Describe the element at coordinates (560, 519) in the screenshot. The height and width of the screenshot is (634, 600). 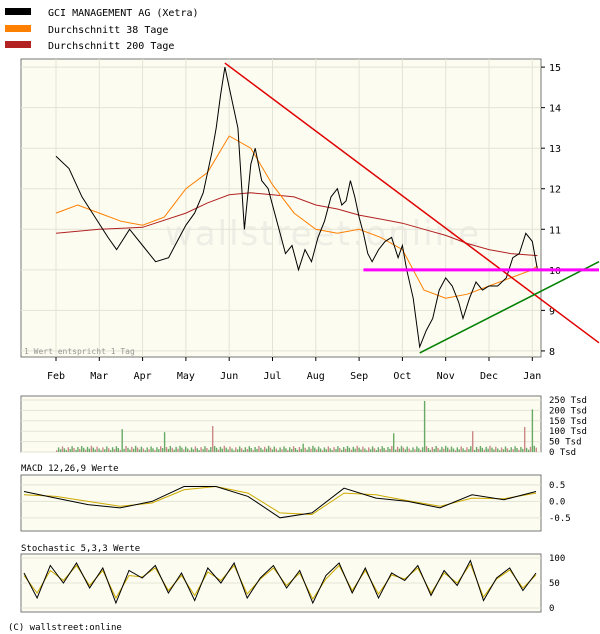
I see `macd-y-tick-label: -0.5` at that location.